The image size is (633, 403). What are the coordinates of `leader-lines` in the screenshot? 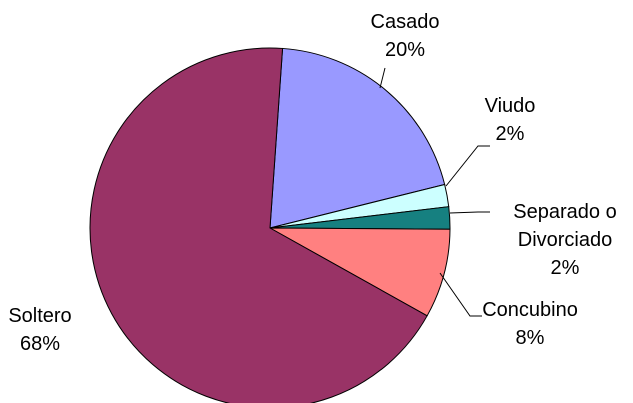 It's located at (434, 192).